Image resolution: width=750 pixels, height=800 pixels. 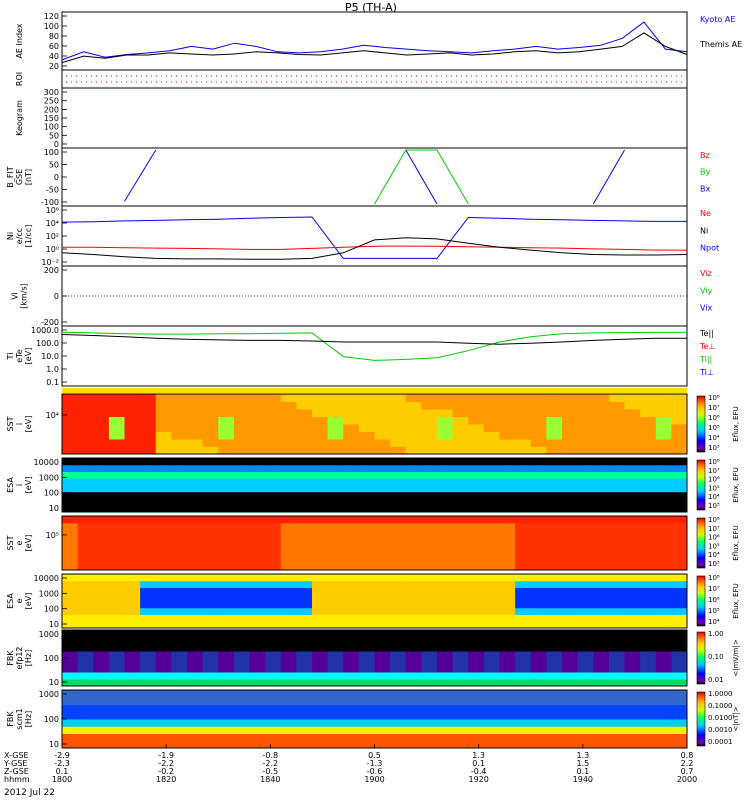 What do you see at coordinates (374, 177) in the screenshot?
I see `panel-frame` at bounding box center [374, 177].